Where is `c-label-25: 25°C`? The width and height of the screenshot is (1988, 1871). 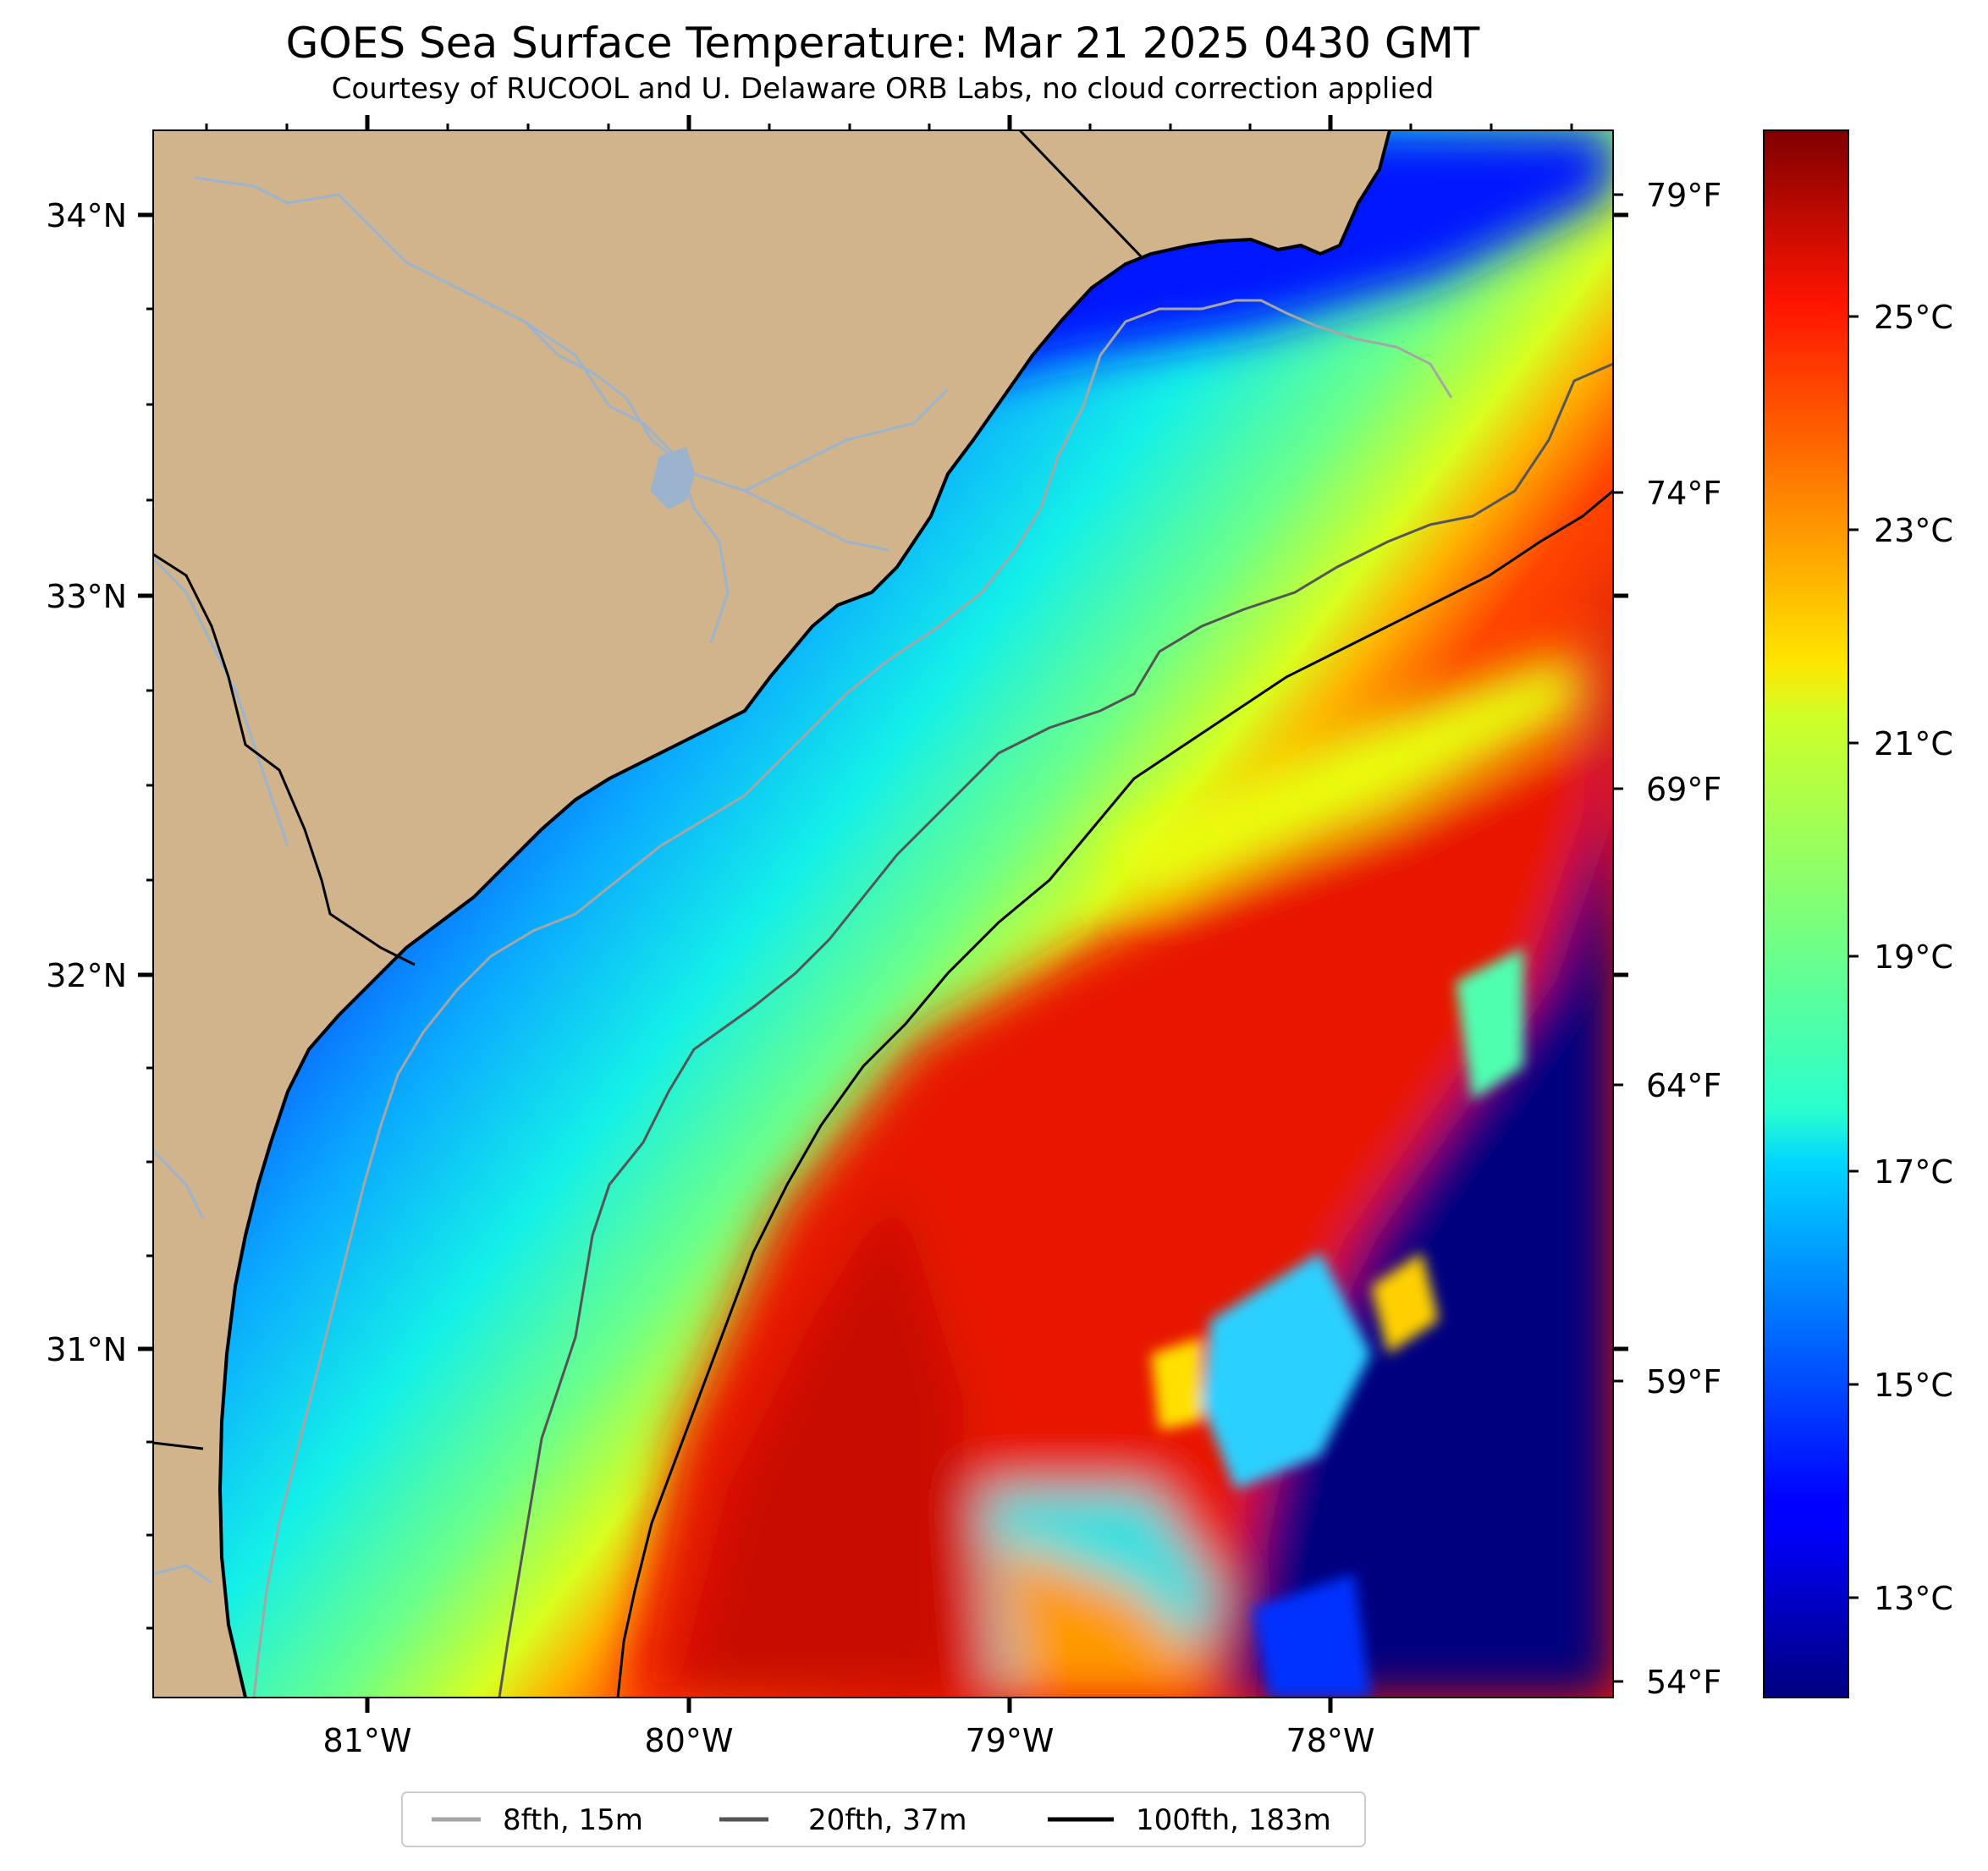
c-label-25: 25°C is located at coordinates (1913, 318).